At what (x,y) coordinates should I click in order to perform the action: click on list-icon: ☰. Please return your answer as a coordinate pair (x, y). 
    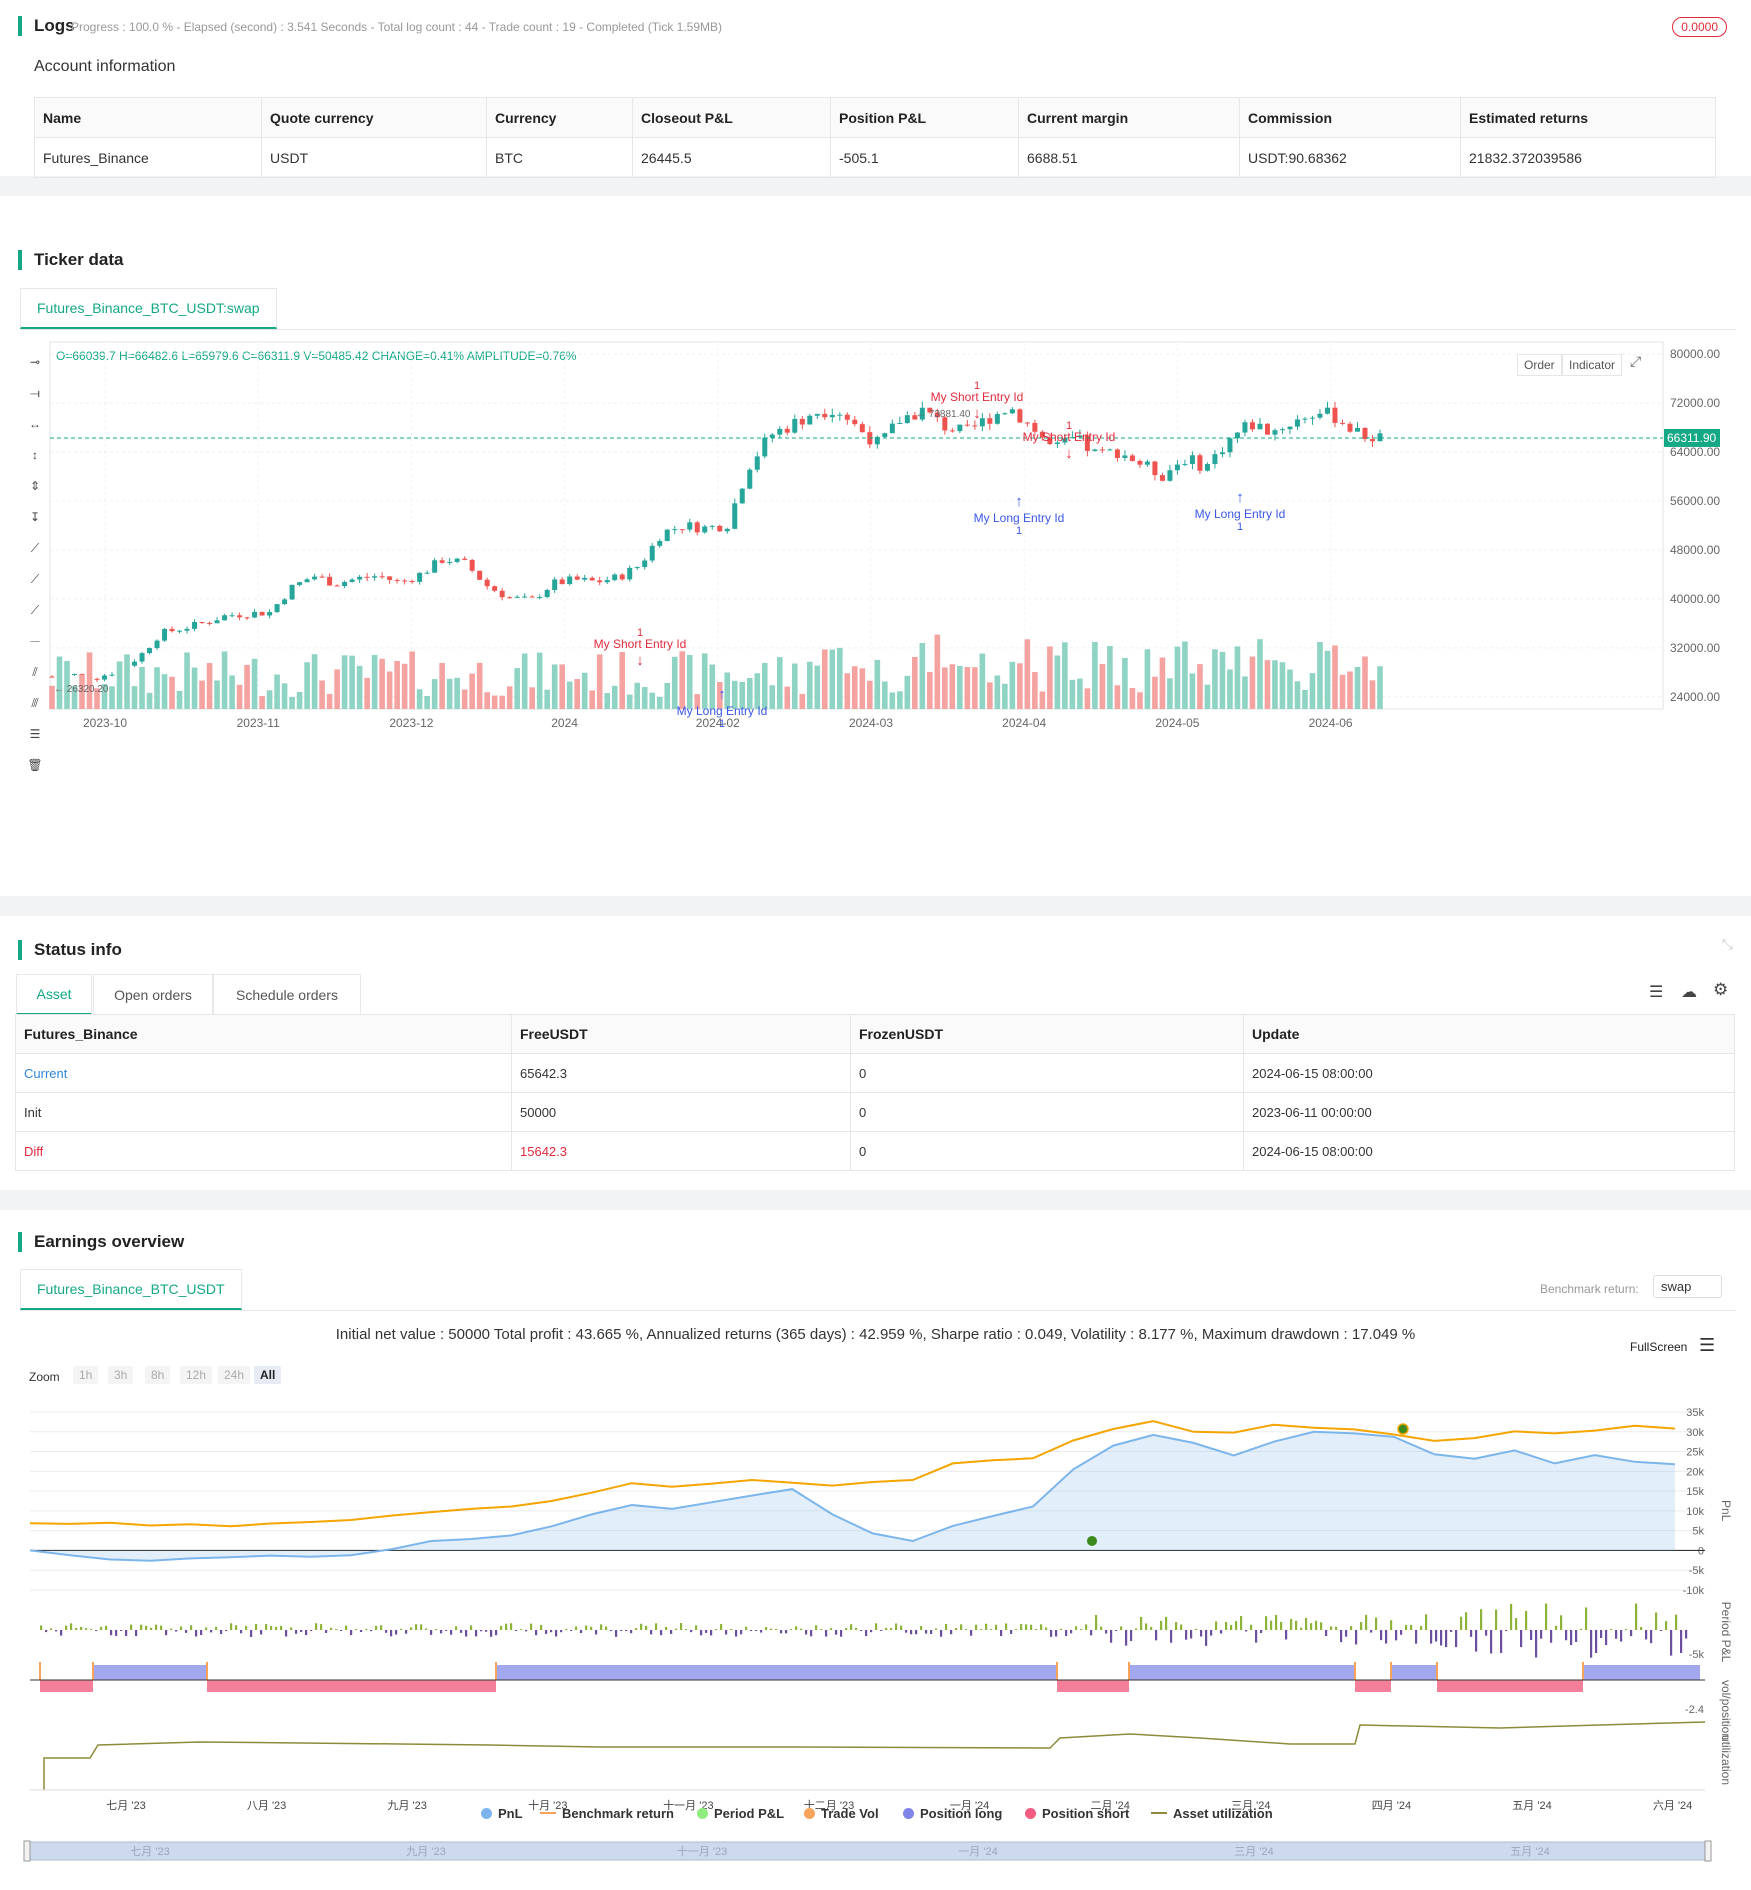
    Looking at the image, I should click on (1656, 992).